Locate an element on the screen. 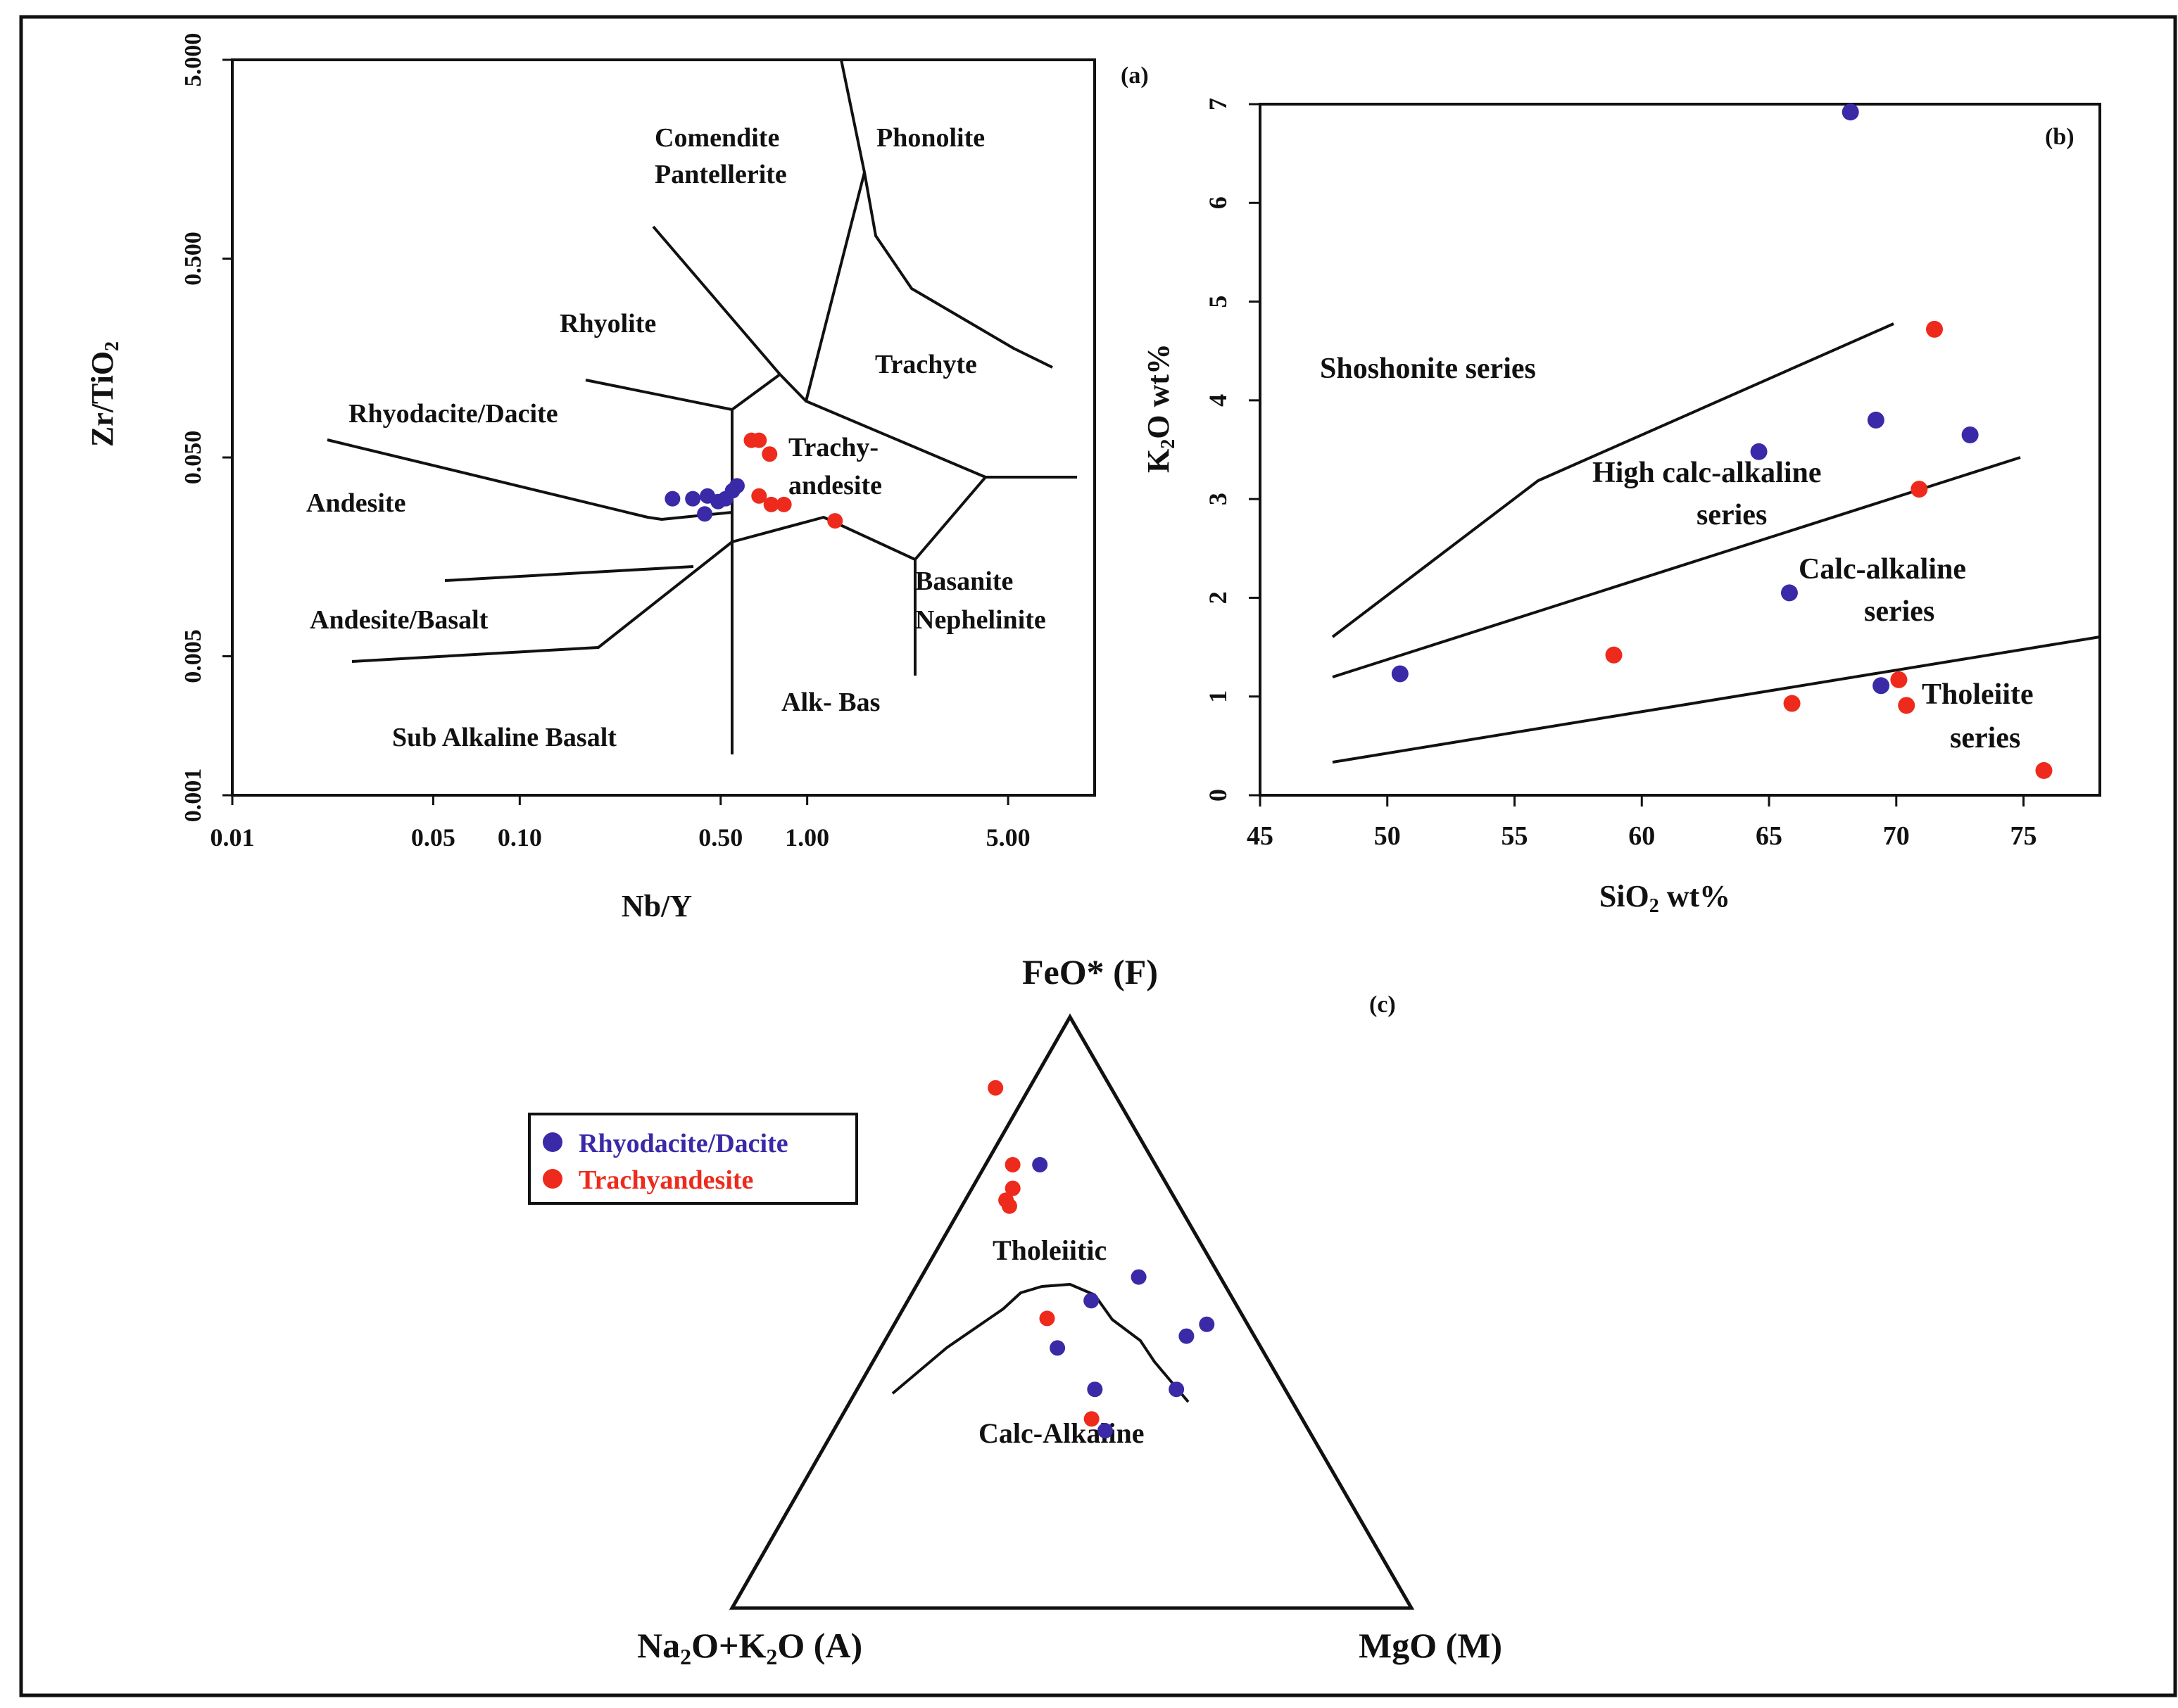 The width and height of the screenshot is (2178, 1708). field-label: Trachyte is located at coordinates (926, 364).